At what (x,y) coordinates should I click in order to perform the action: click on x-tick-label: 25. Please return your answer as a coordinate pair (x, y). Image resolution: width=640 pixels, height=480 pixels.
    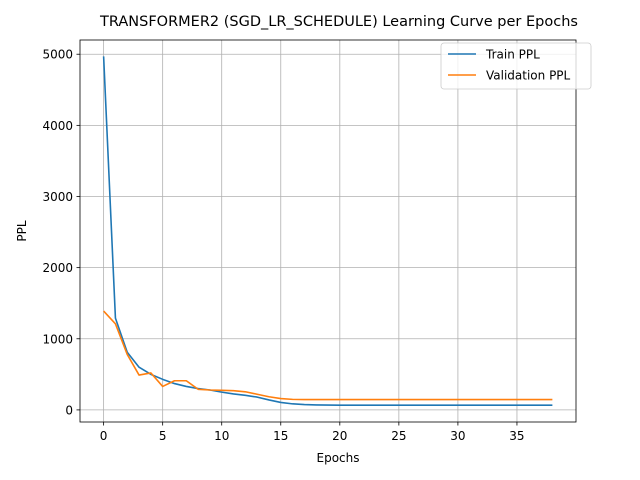
    Looking at the image, I should click on (398, 436).